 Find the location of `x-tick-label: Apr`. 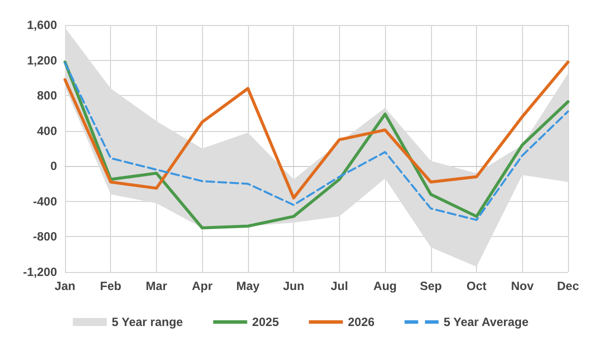

x-tick-label: Apr is located at coordinates (202, 286).